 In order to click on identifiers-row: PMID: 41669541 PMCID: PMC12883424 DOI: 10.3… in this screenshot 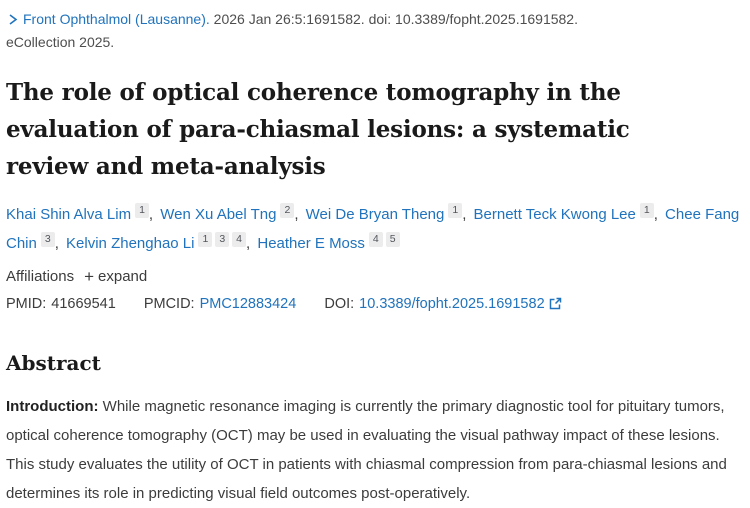, I will do `click(374, 305)`.